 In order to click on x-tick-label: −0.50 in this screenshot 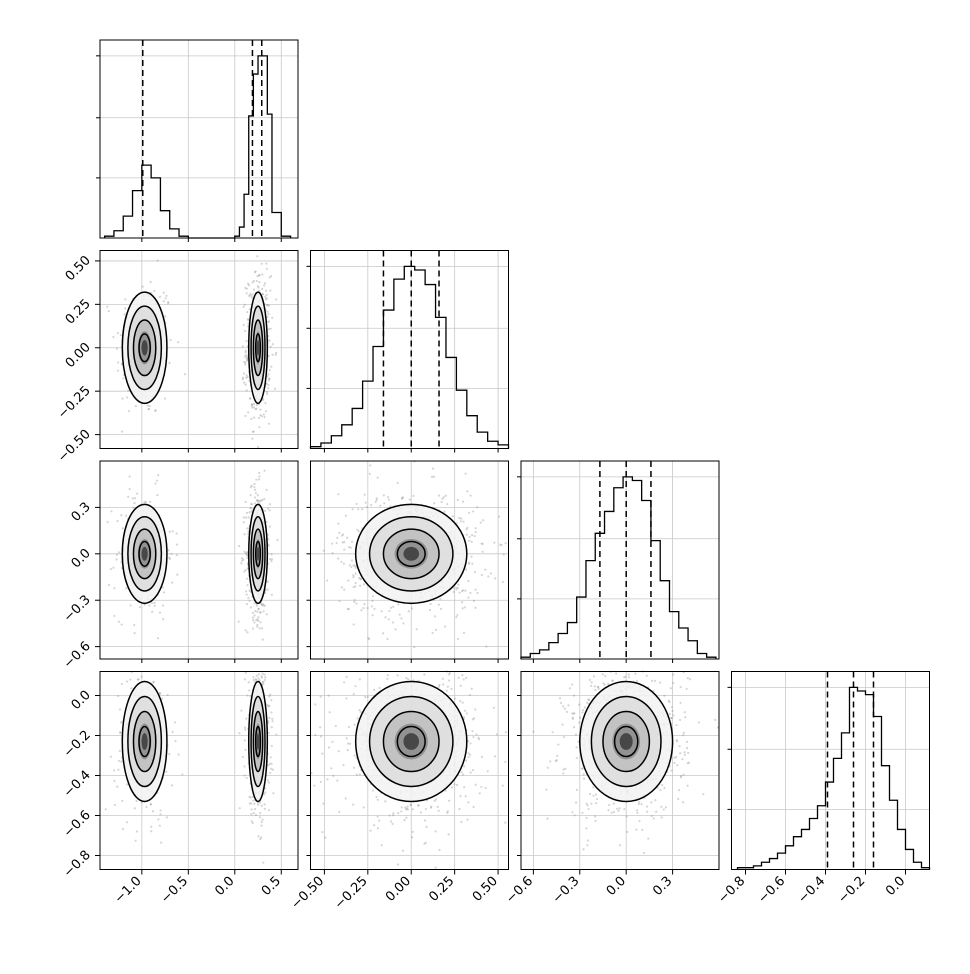, I will do `click(307, 893)`.